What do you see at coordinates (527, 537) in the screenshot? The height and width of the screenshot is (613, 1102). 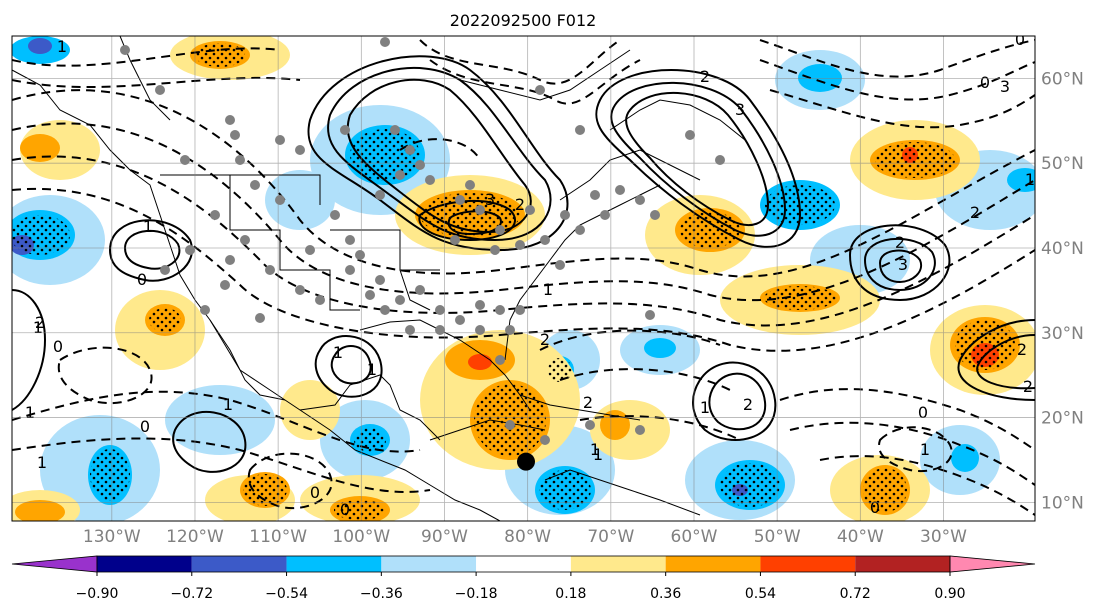 I see `lon-tick-label: 80°W` at bounding box center [527, 537].